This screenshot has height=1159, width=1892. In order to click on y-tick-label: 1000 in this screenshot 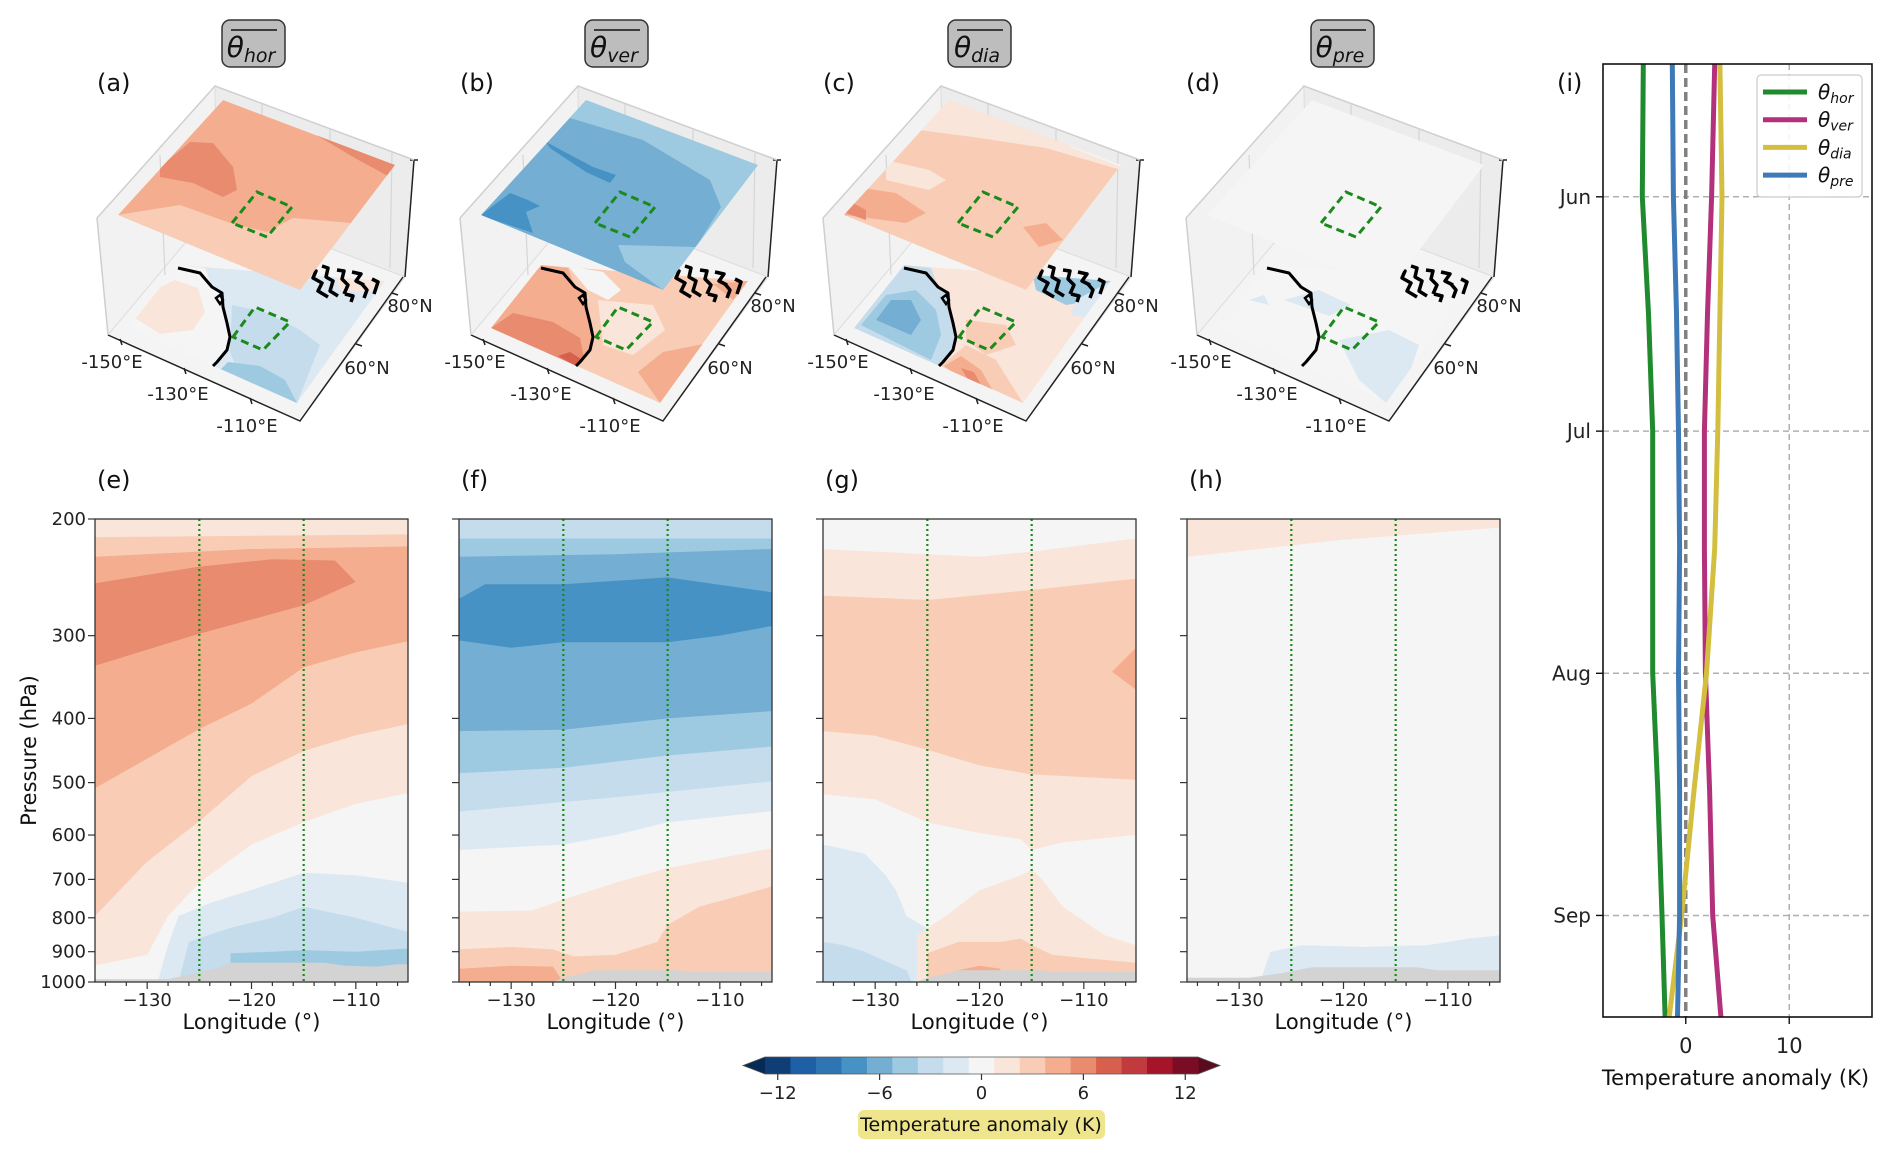, I will do `click(63, 982)`.